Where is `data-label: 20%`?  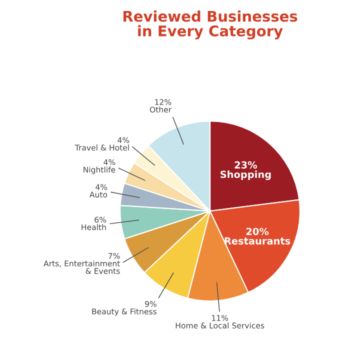 data-label: 20% is located at coordinates (257, 232).